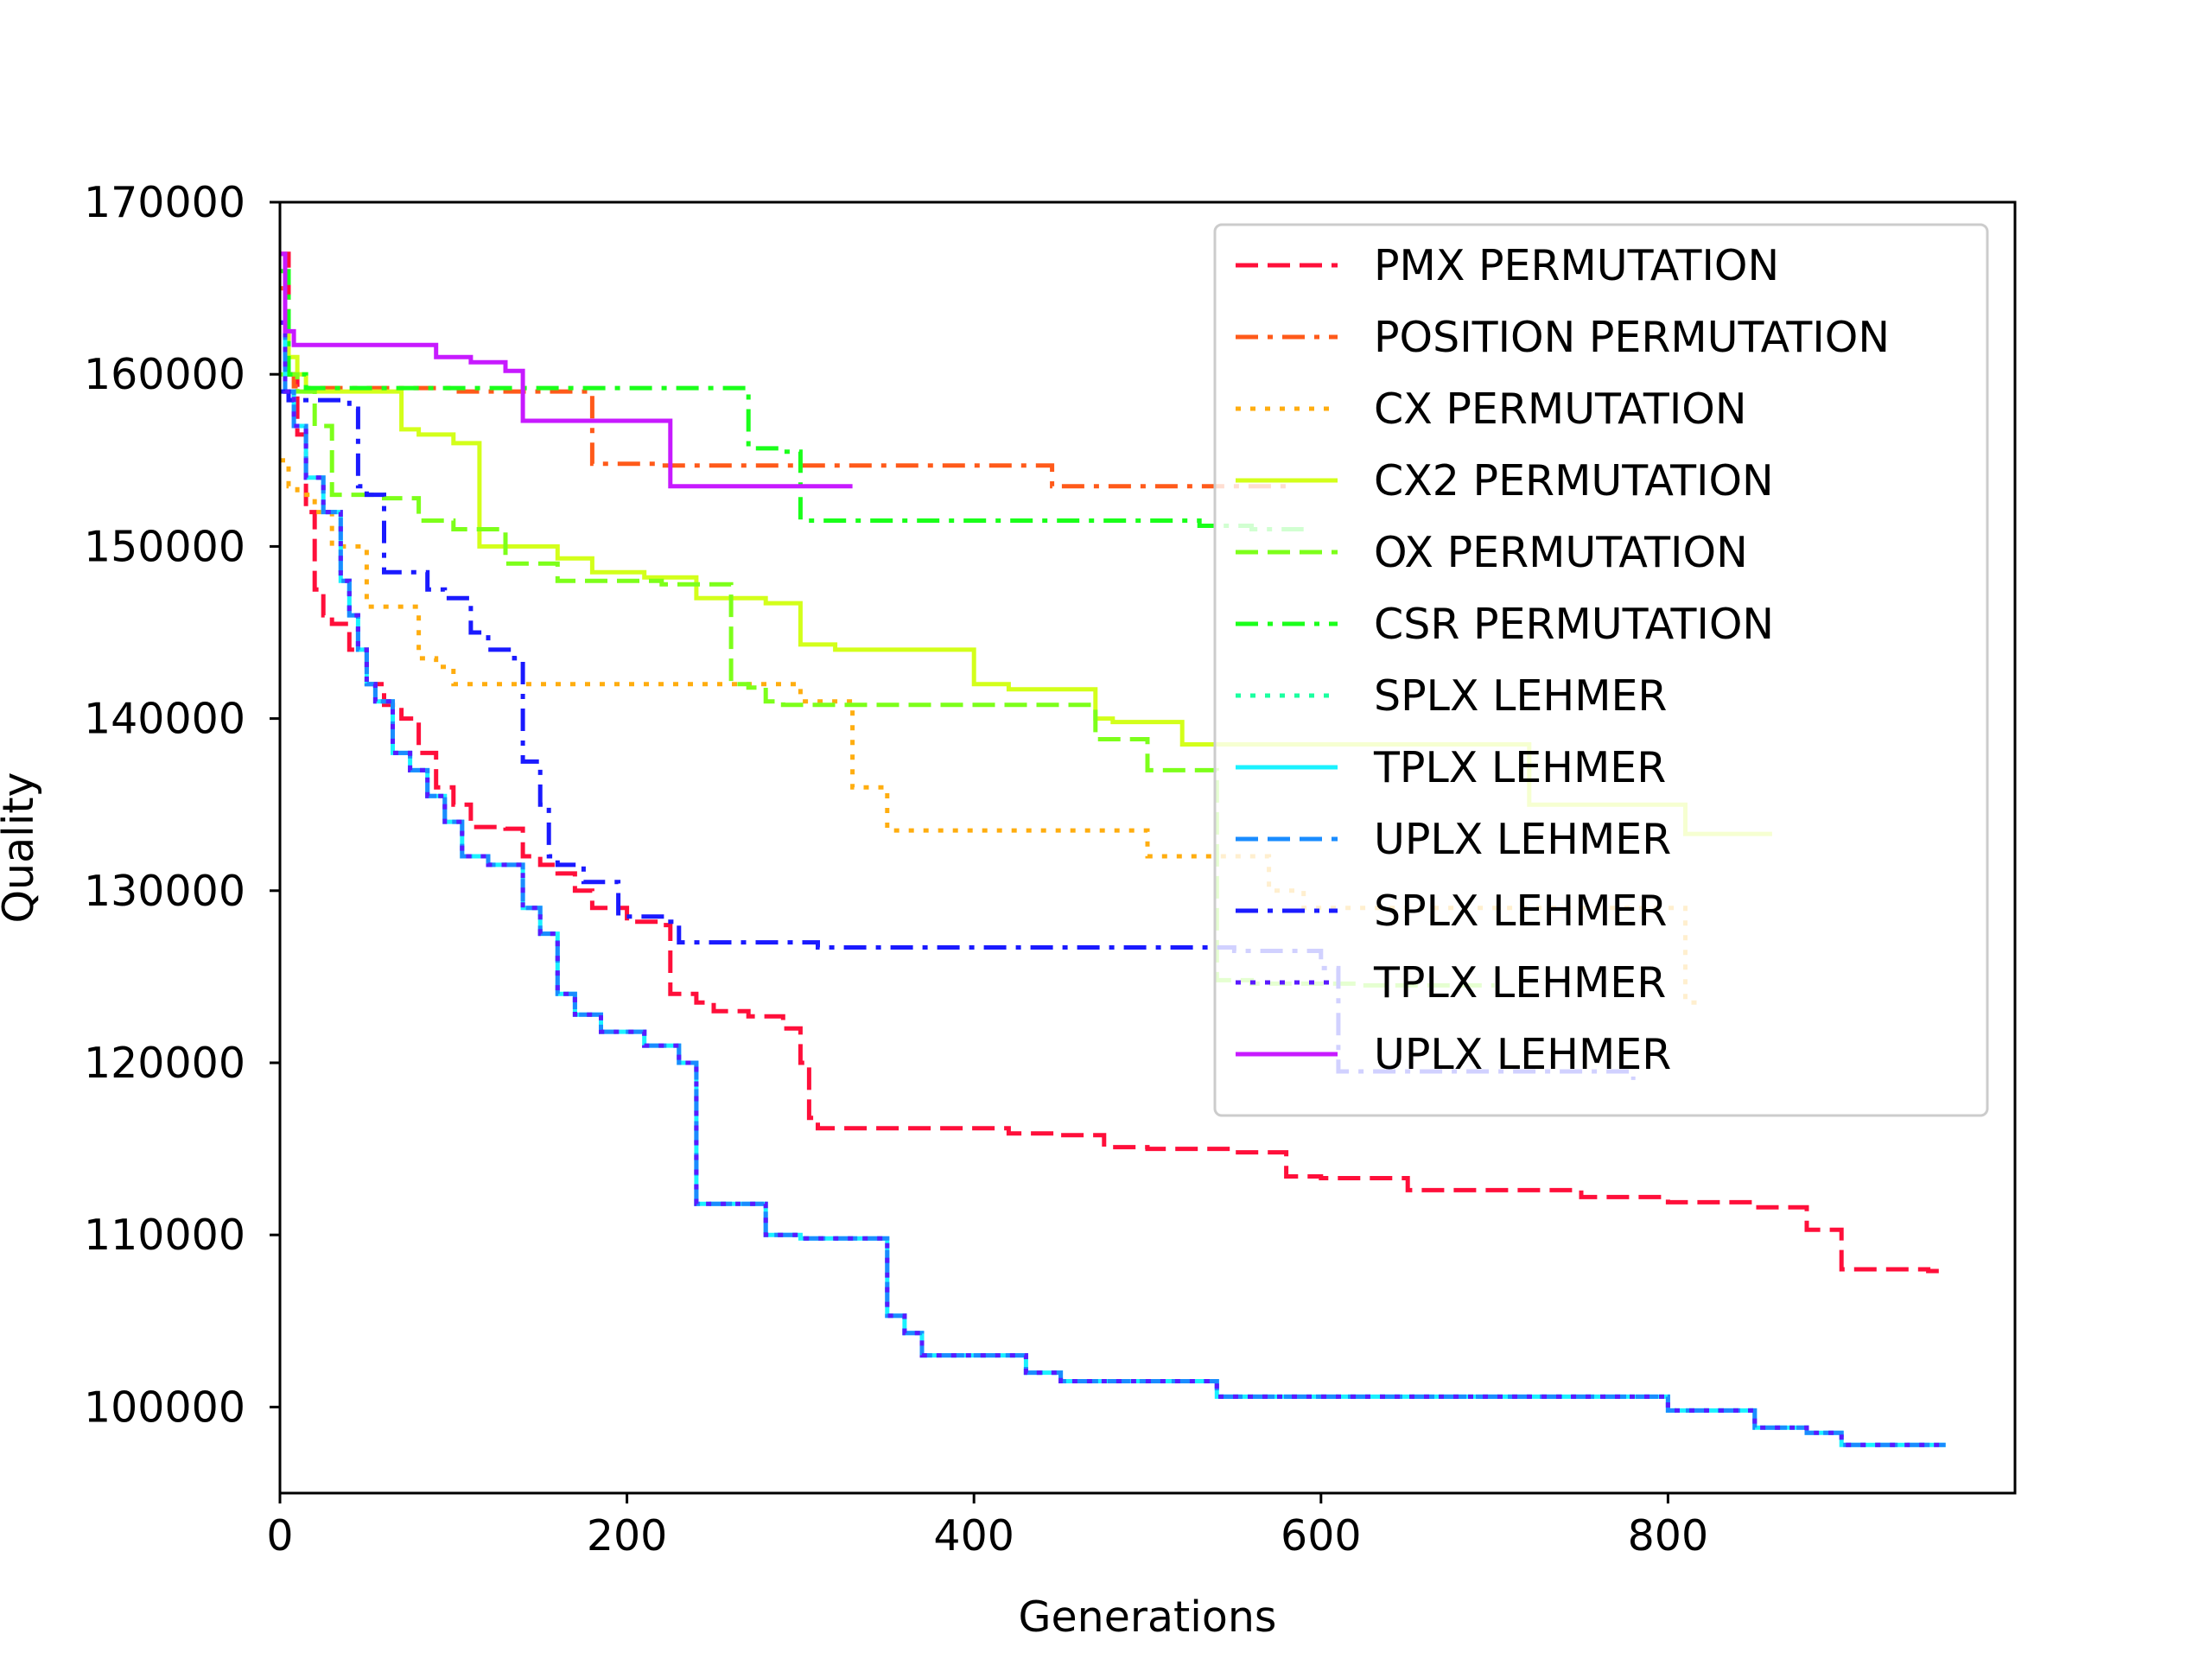 The width and height of the screenshot is (2212, 1659). What do you see at coordinates (164, 1235) in the screenshot?
I see `y-tick-label: 110000` at bounding box center [164, 1235].